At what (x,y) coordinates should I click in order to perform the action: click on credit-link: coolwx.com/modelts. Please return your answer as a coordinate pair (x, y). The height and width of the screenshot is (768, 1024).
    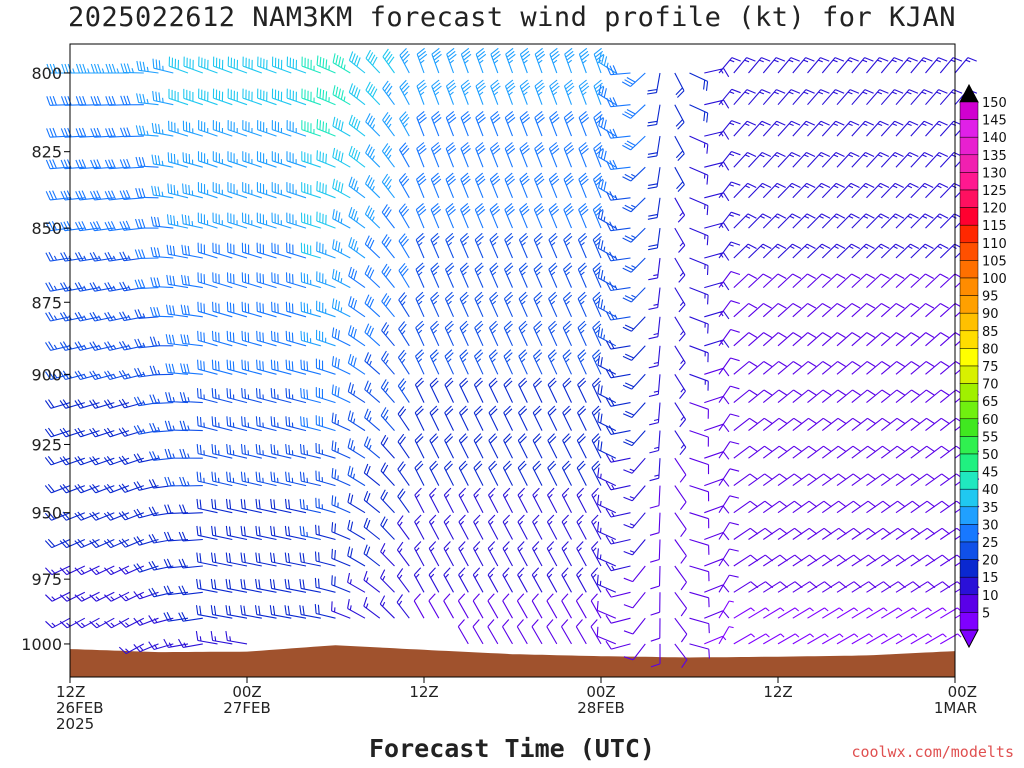
    Looking at the image, I should click on (932, 752).